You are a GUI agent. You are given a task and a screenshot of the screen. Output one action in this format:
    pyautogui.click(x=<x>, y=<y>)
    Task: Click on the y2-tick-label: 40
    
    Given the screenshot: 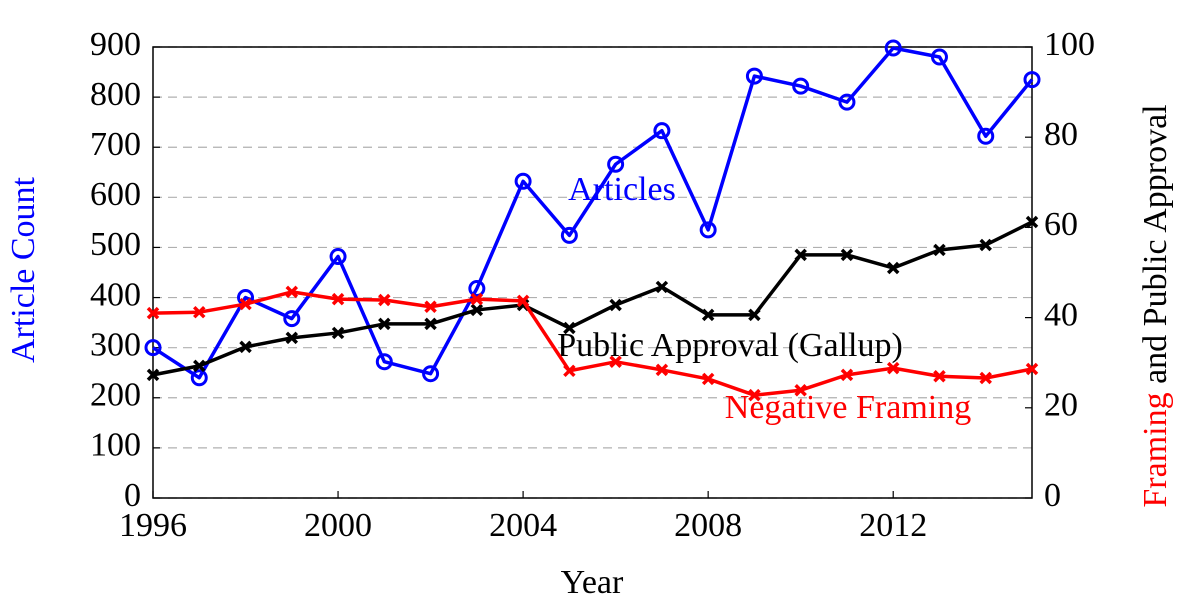 What is the action you would take?
    pyautogui.click(x=1061, y=314)
    